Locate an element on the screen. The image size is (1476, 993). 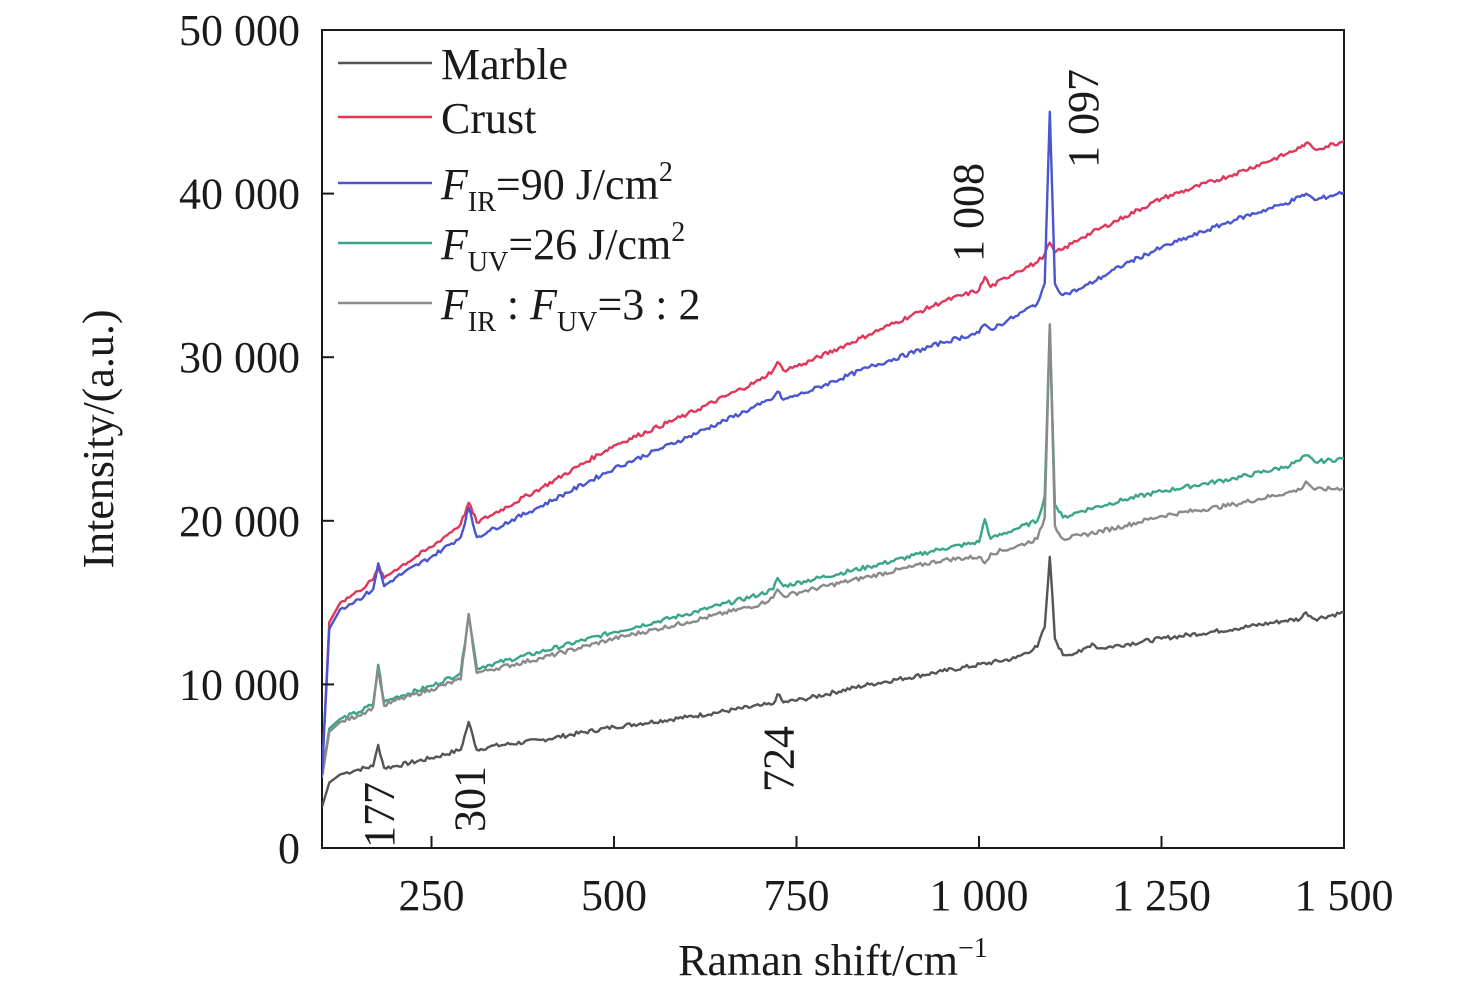
legend-label: FIR : FUV=3 : 2 is located at coordinates (570, 309).